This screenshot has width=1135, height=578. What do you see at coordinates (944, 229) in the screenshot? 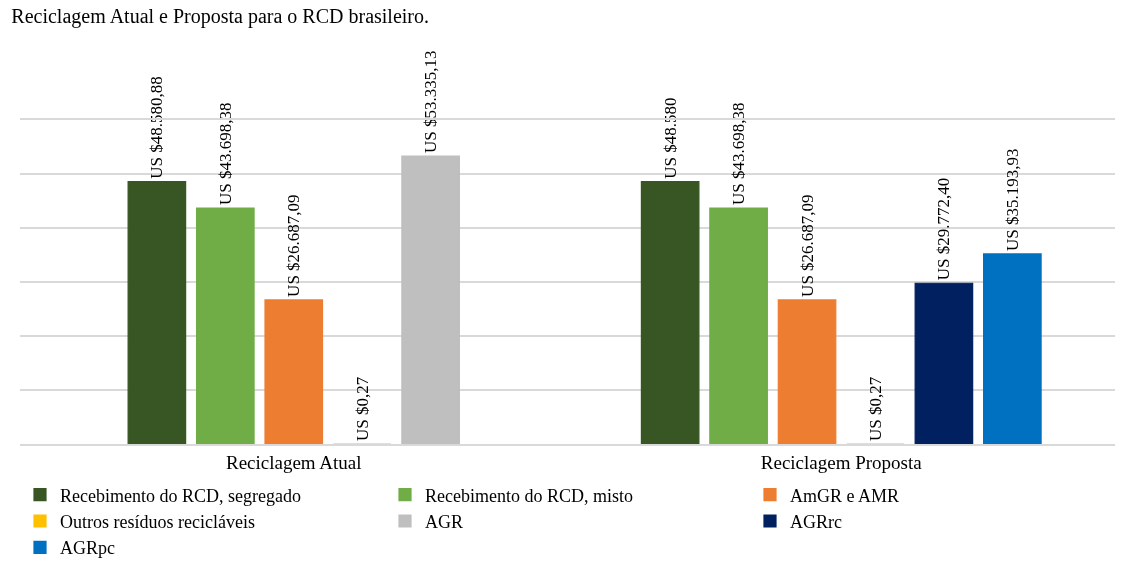
I see `data-label: US $29.772,40` at bounding box center [944, 229].